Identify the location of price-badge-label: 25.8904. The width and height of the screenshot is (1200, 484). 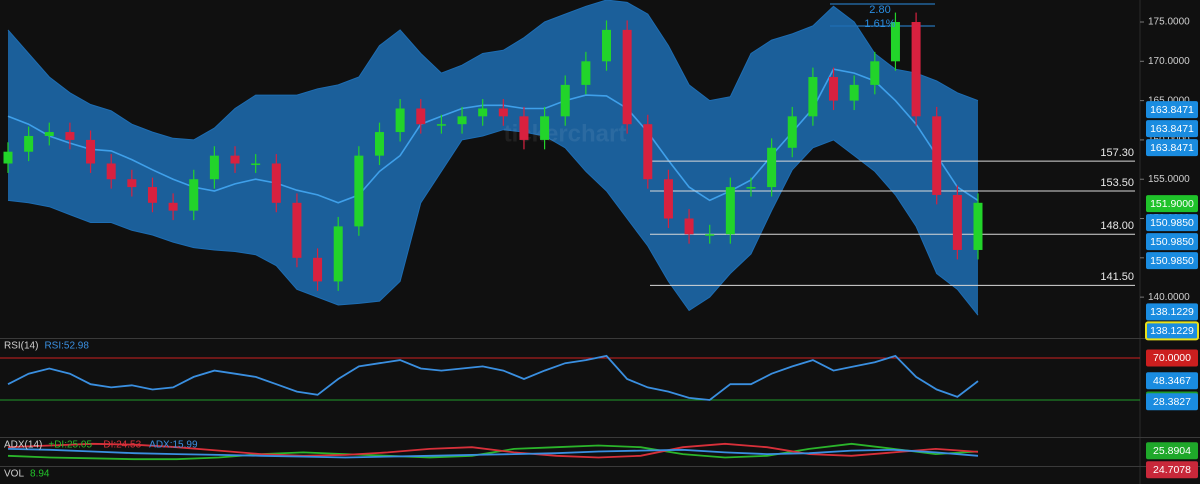
(1172, 451).